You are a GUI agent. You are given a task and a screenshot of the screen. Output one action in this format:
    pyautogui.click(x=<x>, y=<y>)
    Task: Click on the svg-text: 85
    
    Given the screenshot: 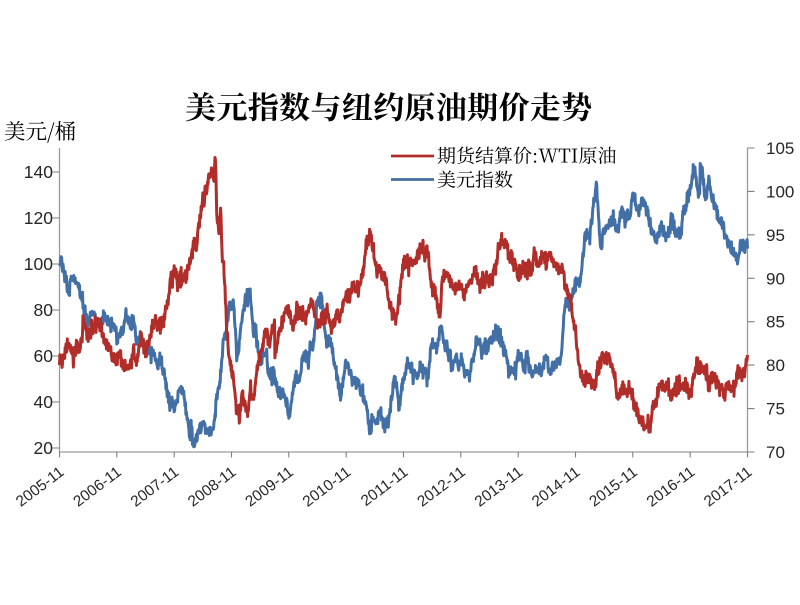 What is the action you would take?
    pyautogui.click(x=775, y=322)
    